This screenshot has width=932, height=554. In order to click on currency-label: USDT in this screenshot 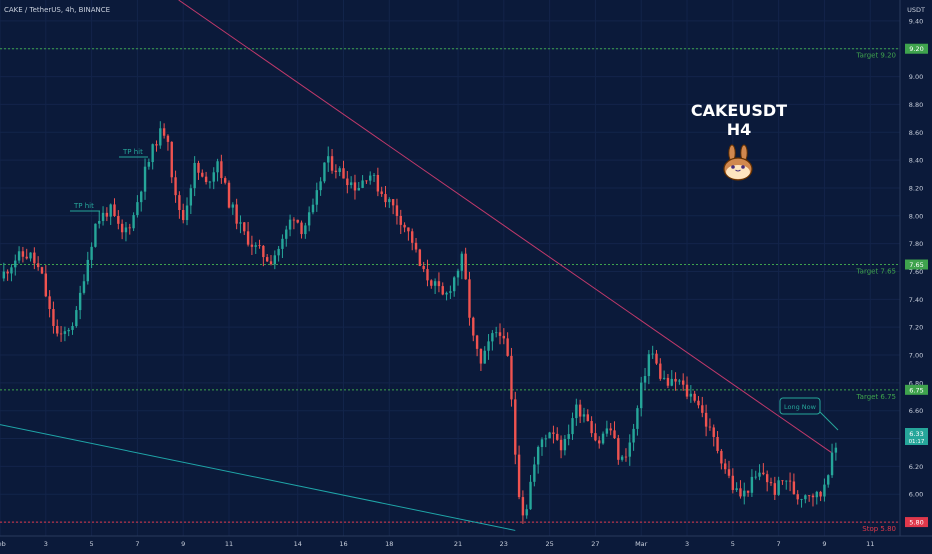, I will do `click(916, 10)`.